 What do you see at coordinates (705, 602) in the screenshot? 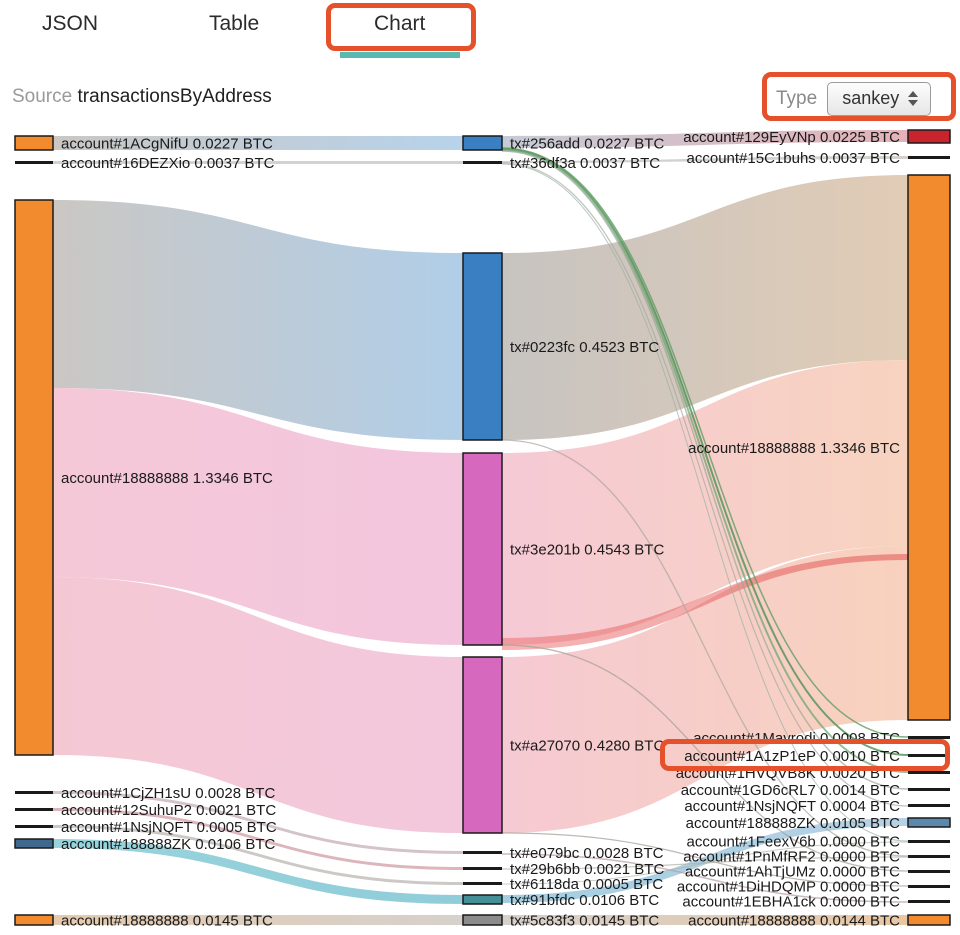
I see `sankey-link-M3-R2` at bounding box center [705, 602].